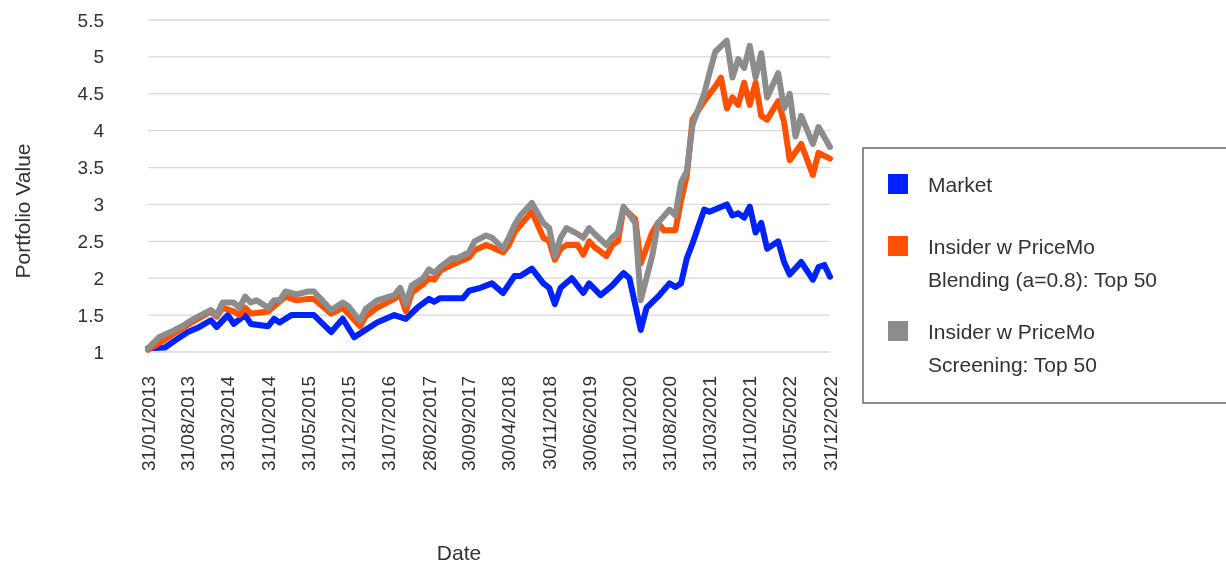  Describe the element at coordinates (509, 424) in the screenshot. I see `x-tick-label: 30/04/2018` at that location.